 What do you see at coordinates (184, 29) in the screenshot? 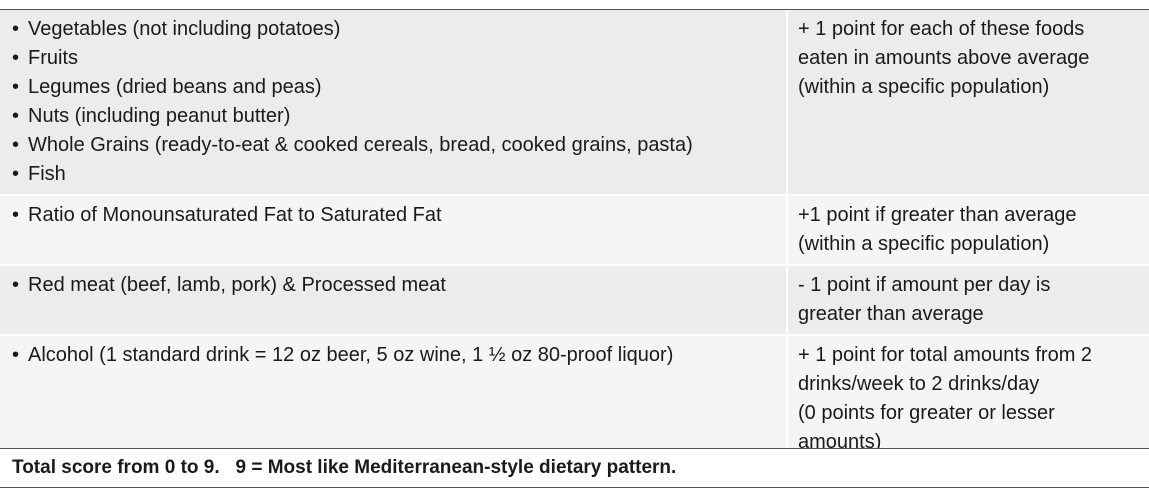
I see `food-item-label: Vegetables (not including potatoes)` at bounding box center [184, 29].